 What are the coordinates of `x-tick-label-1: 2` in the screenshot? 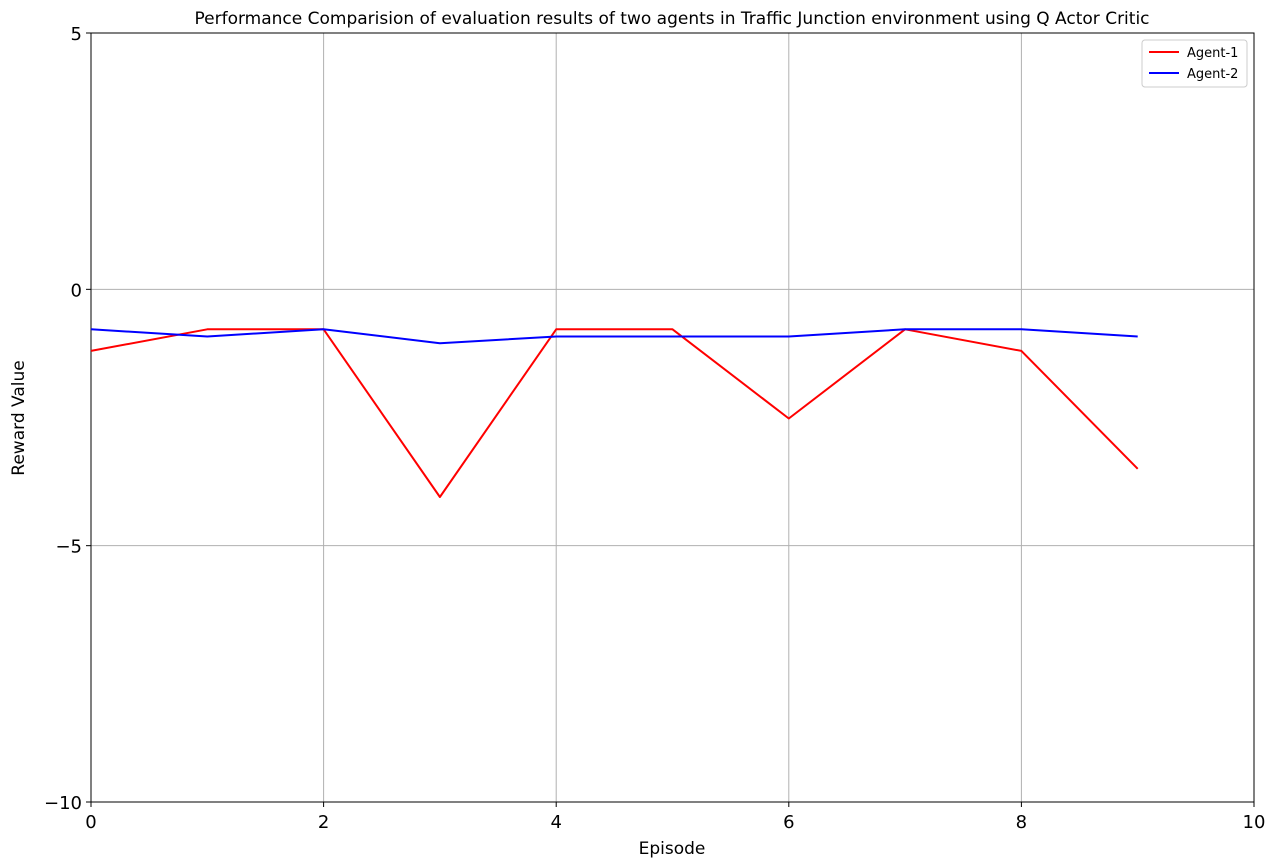 It's located at (323, 822).